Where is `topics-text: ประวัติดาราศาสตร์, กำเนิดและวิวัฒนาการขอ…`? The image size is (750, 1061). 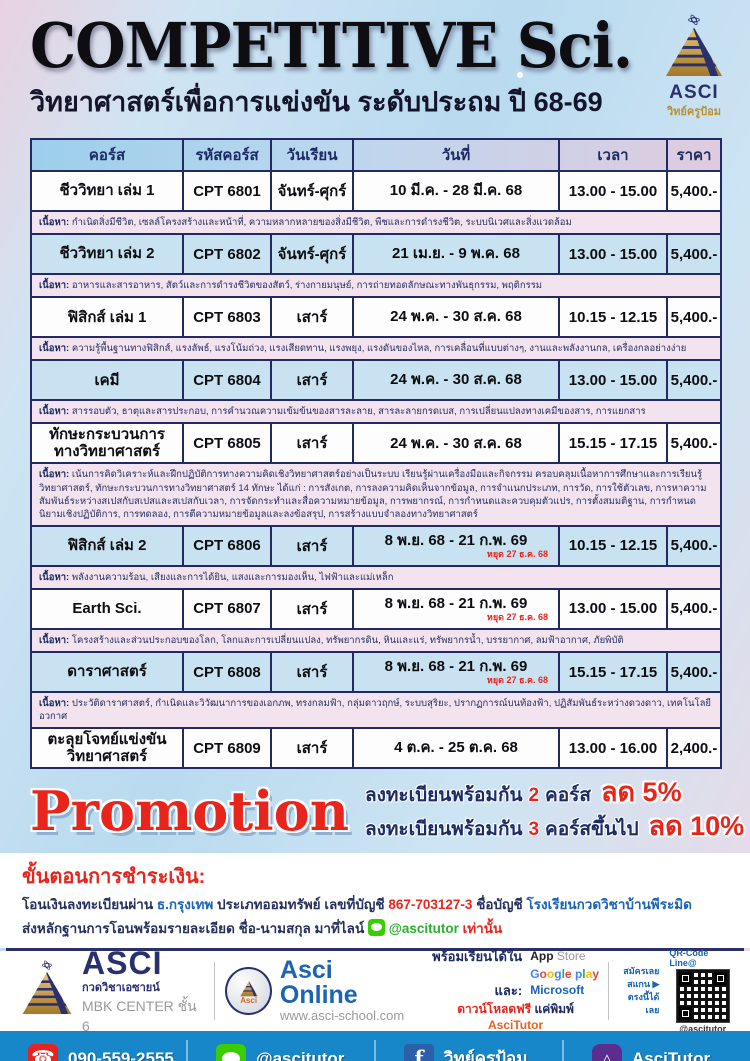 topics-text: ประวัติดาราศาสตร์, กำเนิดและวิวัฒนาการขอ… is located at coordinates (375, 710).